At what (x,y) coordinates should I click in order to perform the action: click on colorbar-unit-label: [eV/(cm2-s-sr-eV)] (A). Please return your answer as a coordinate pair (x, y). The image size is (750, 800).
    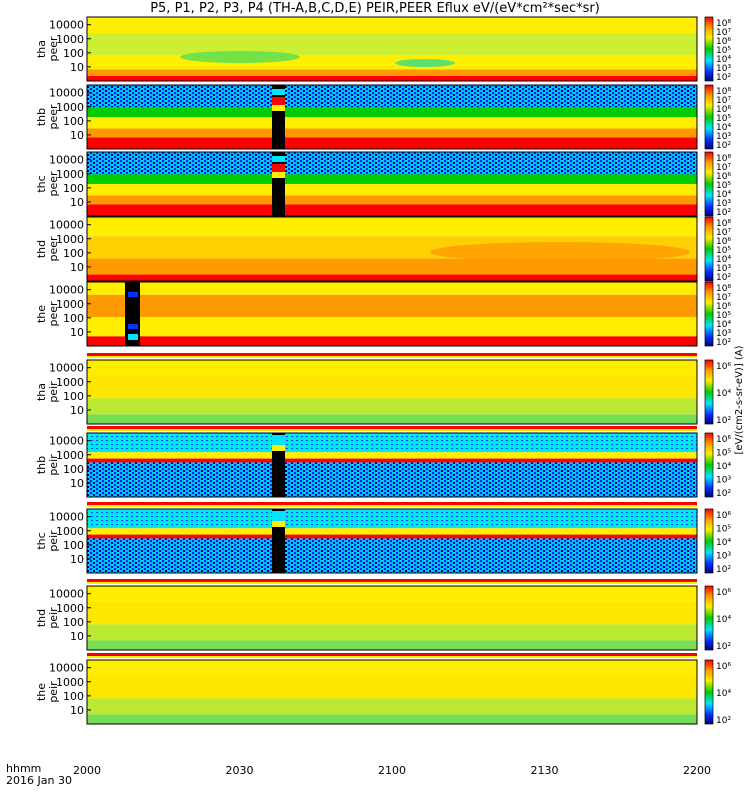
    Looking at the image, I should click on (739, 399).